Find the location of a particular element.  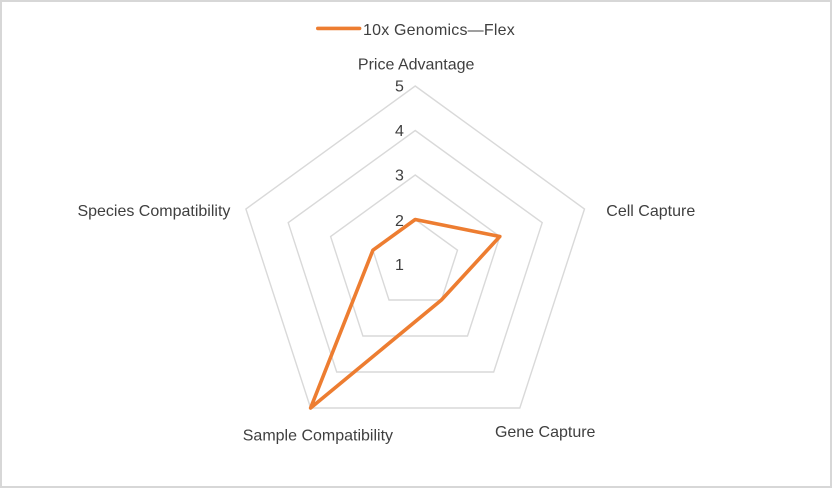

svg-text: 2 is located at coordinates (399, 221).